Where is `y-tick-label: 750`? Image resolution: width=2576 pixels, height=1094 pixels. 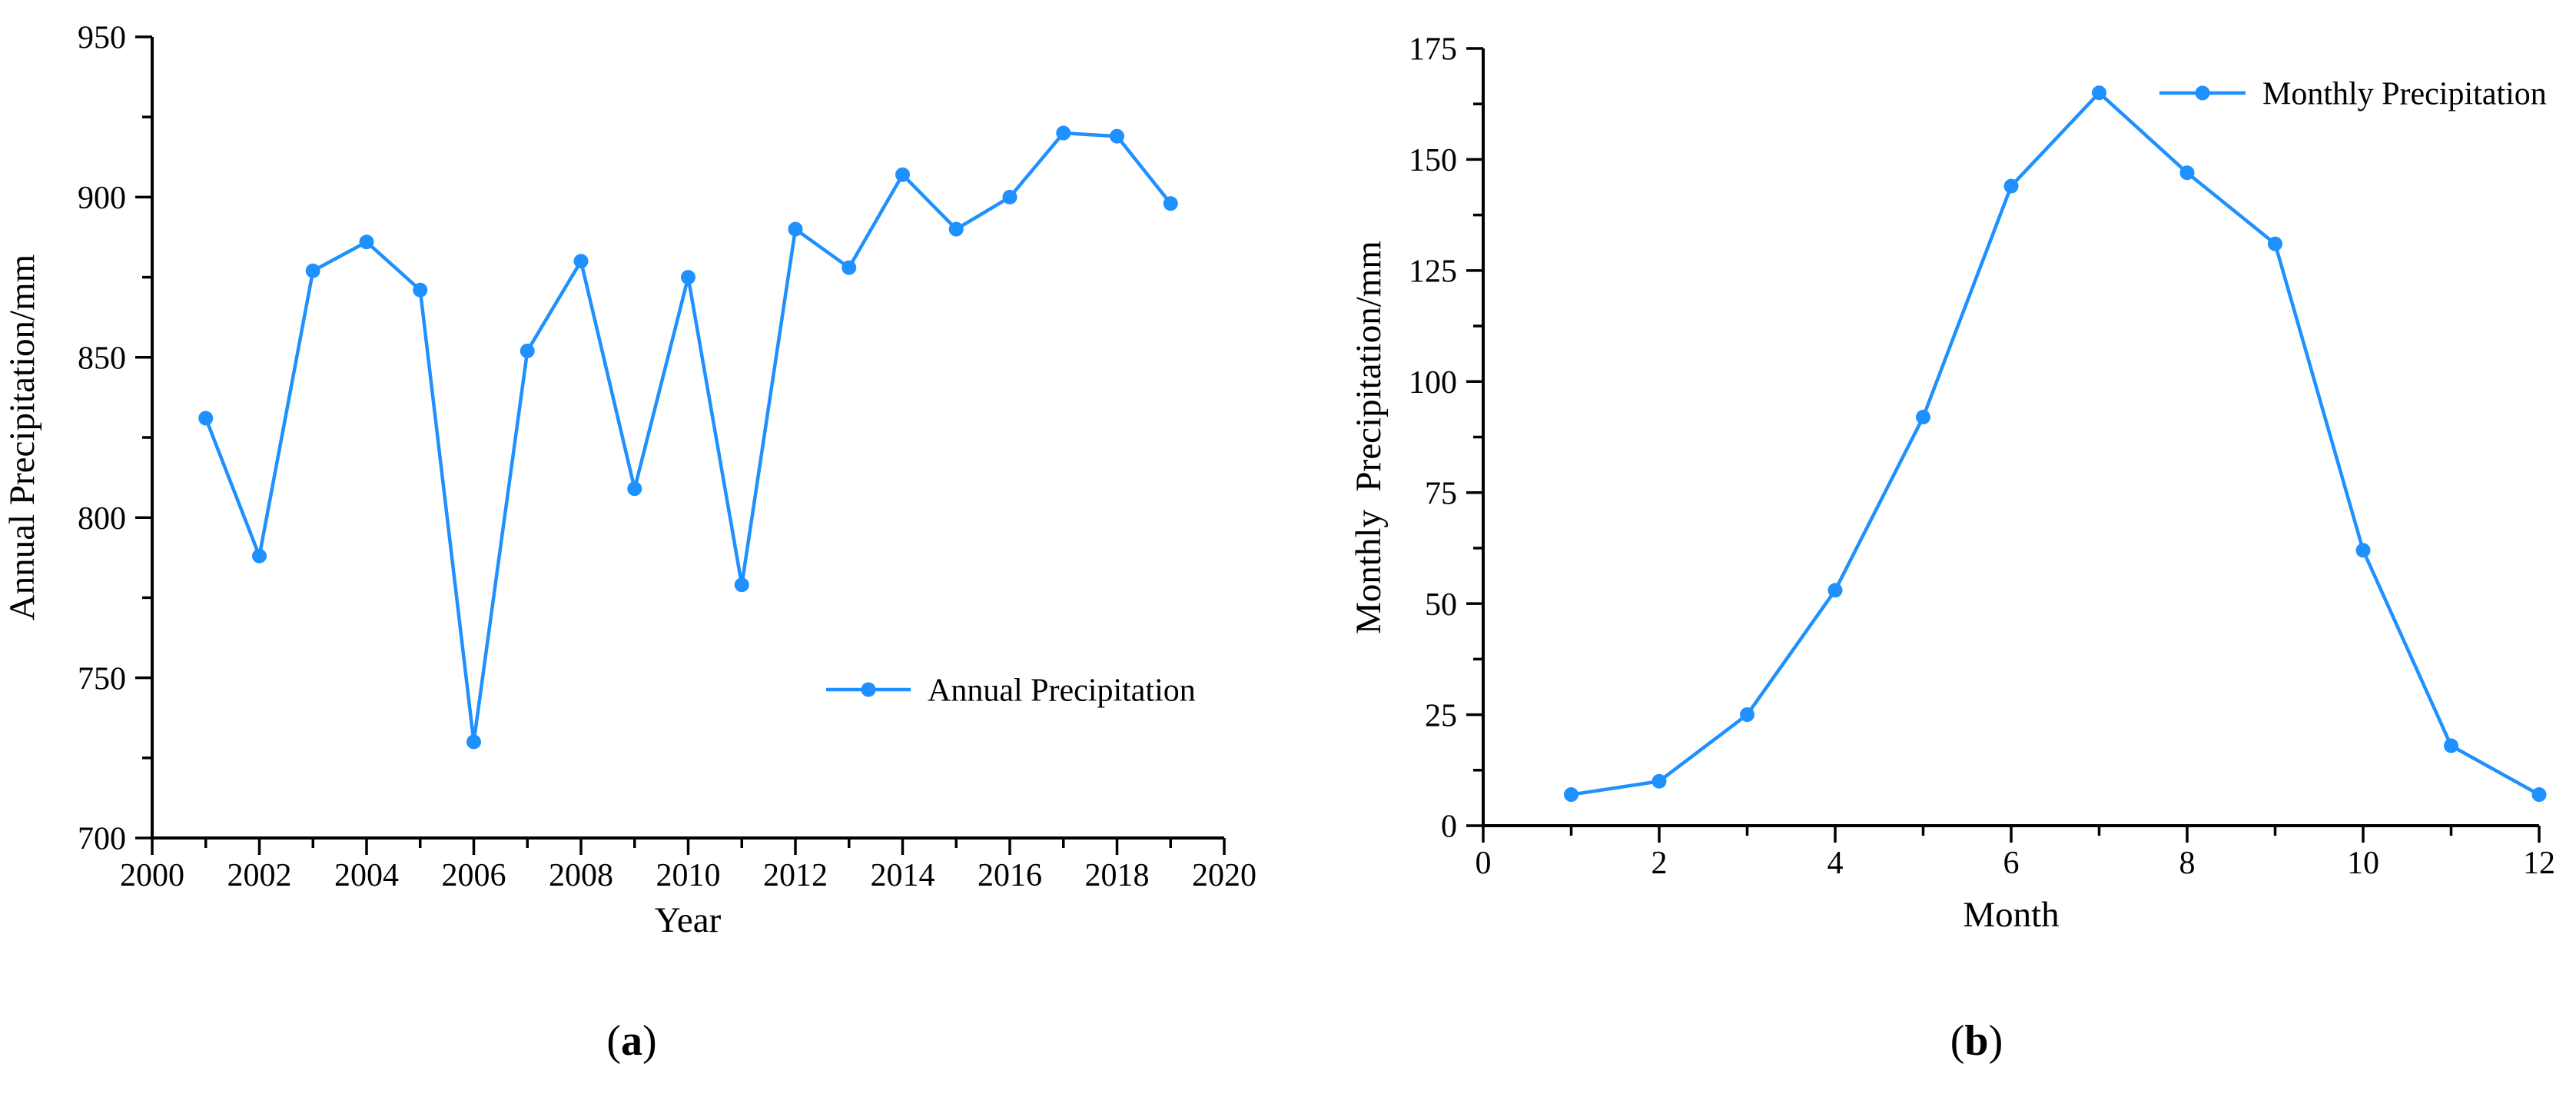
y-tick-label: 750 is located at coordinates (102, 679).